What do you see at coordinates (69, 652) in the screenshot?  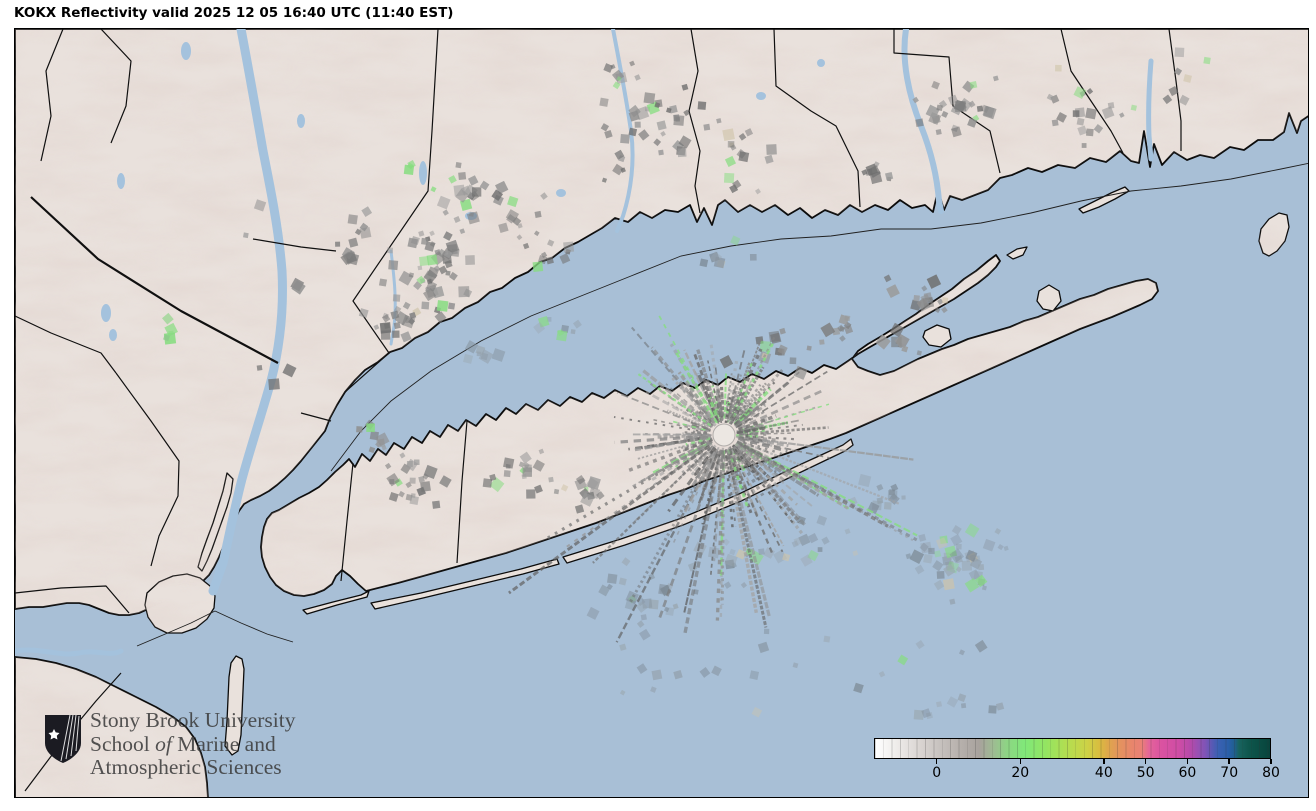 I see `raritan-river` at bounding box center [69, 652].